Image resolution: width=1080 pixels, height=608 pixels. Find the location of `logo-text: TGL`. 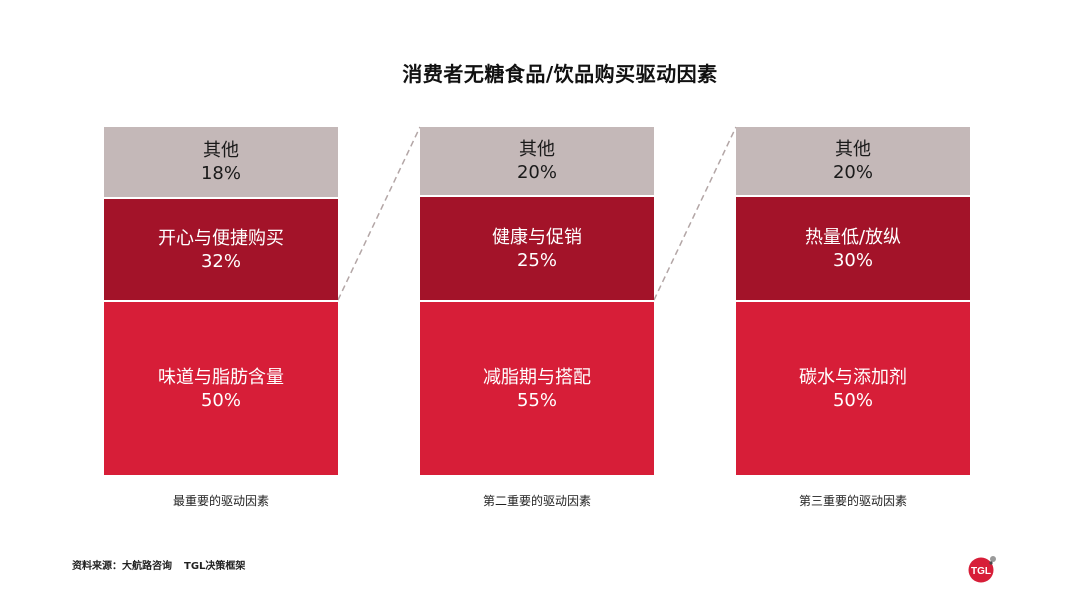

logo-text: TGL is located at coordinates (981, 571).